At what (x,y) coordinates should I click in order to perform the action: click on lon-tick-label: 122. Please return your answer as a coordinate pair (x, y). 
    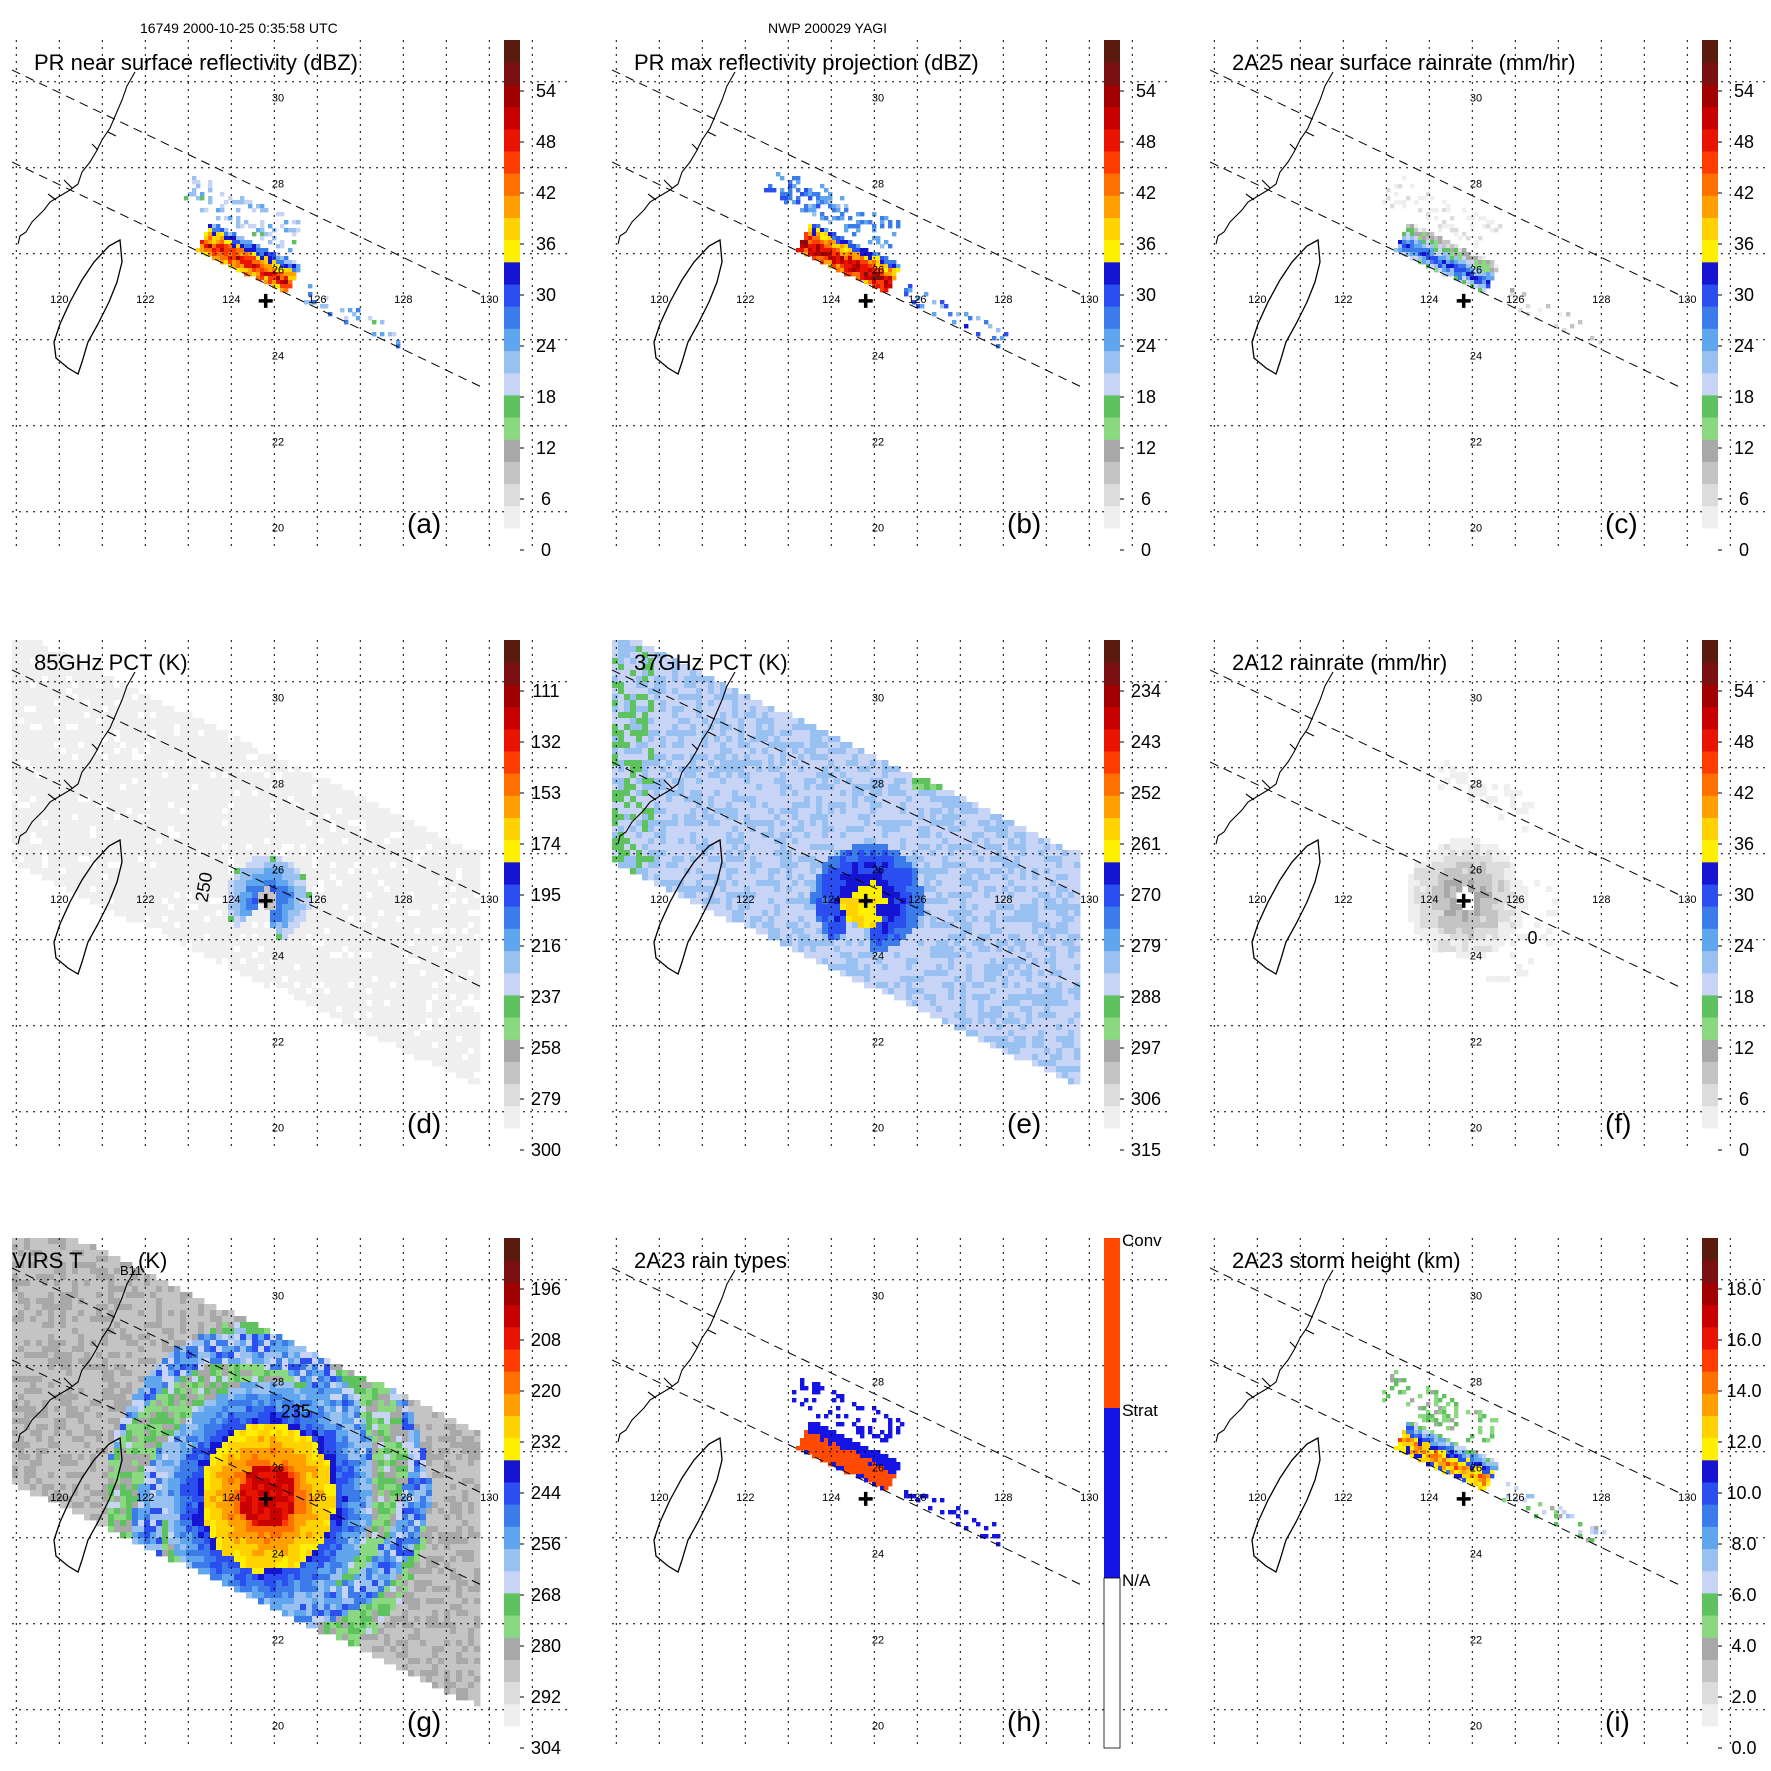
    Looking at the image, I should click on (145, 300).